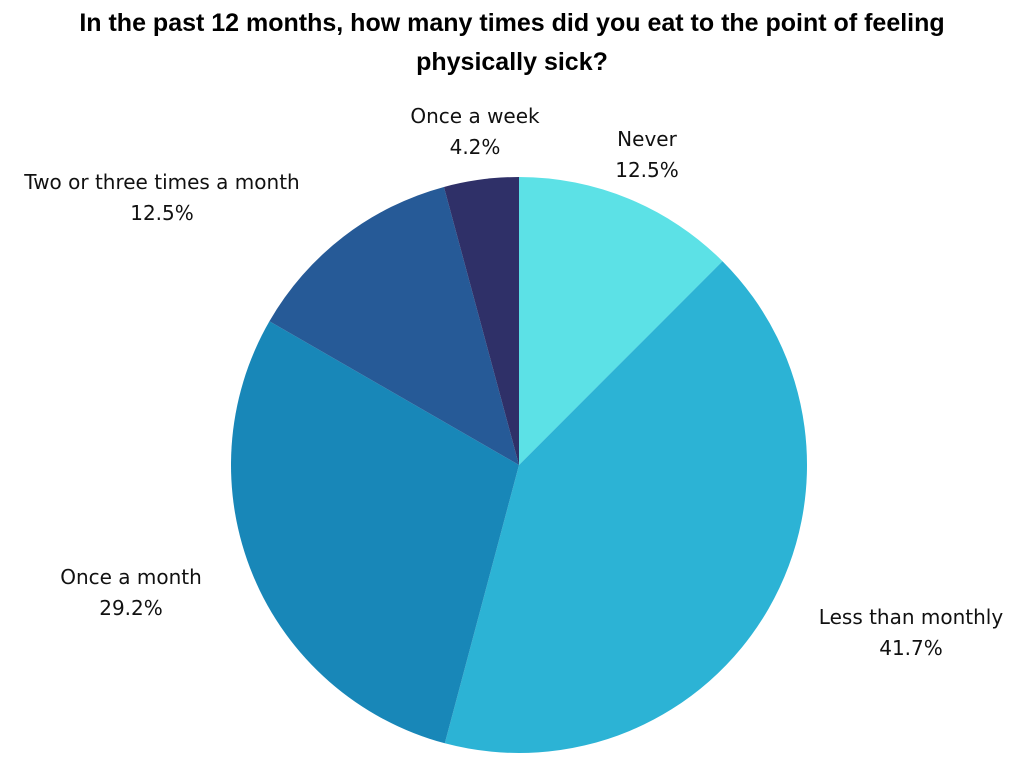 The width and height of the screenshot is (1024, 768). Describe the element at coordinates (131, 593) in the screenshot. I see `slice-label-once-a-month: Once a month 29.2%` at that location.